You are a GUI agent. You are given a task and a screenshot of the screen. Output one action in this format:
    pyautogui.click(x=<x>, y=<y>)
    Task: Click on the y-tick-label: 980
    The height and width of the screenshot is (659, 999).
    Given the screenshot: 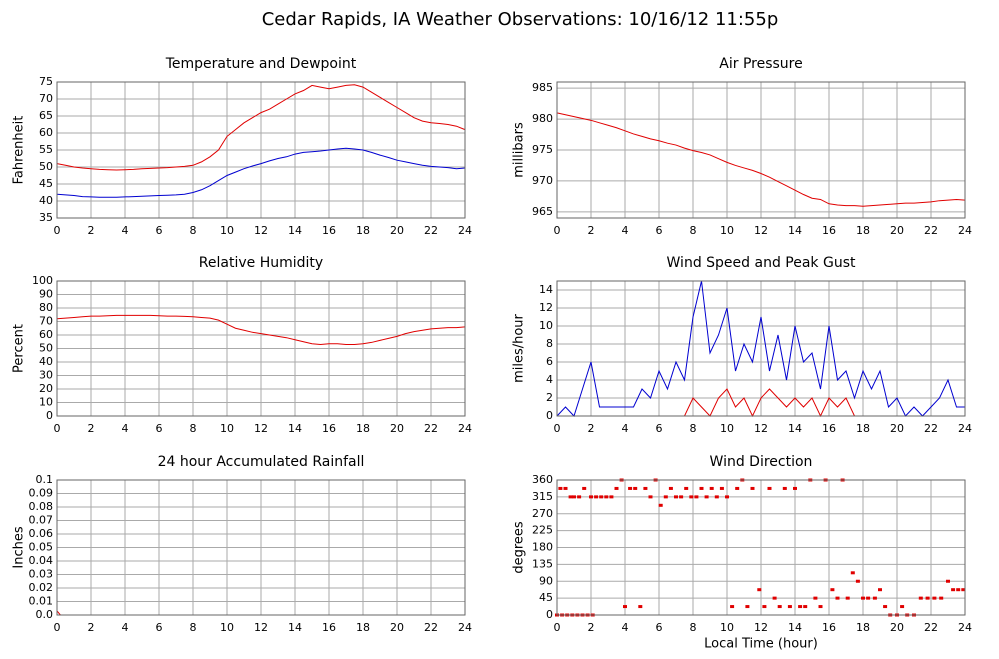 What is the action you would take?
    pyautogui.click(x=542, y=118)
    